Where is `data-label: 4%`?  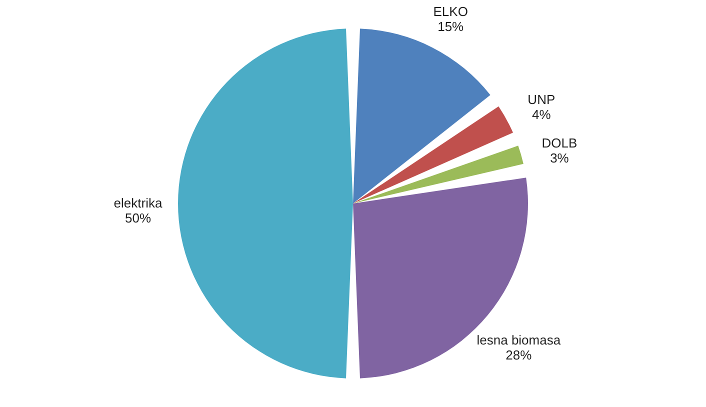 data-label: 4% is located at coordinates (542, 114).